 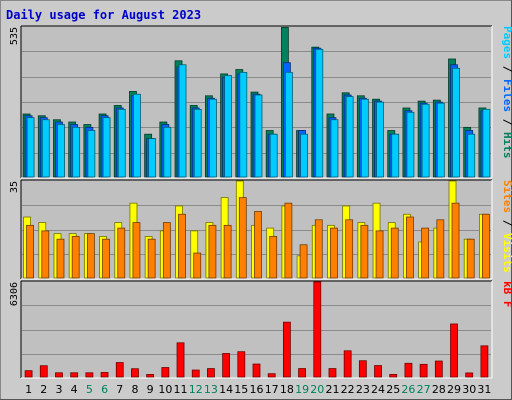 I want to click on x-tick-label-day-20: 20, so click(x=317, y=389).